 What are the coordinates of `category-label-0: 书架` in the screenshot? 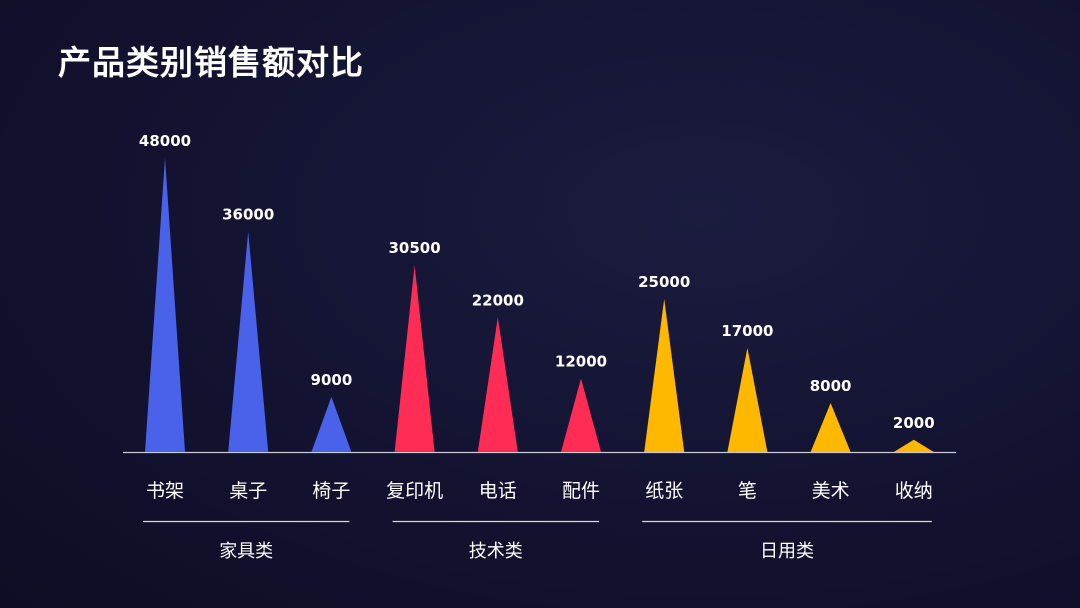 It's located at (165, 491).